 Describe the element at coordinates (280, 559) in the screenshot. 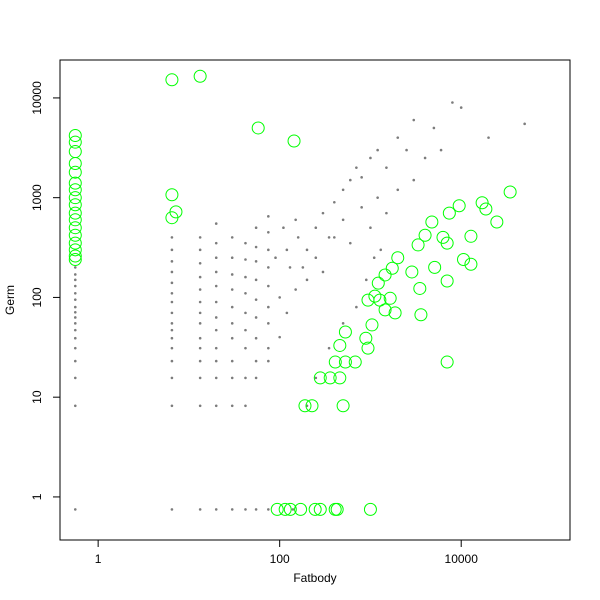

I see `x-tick-label: 100` at that location.